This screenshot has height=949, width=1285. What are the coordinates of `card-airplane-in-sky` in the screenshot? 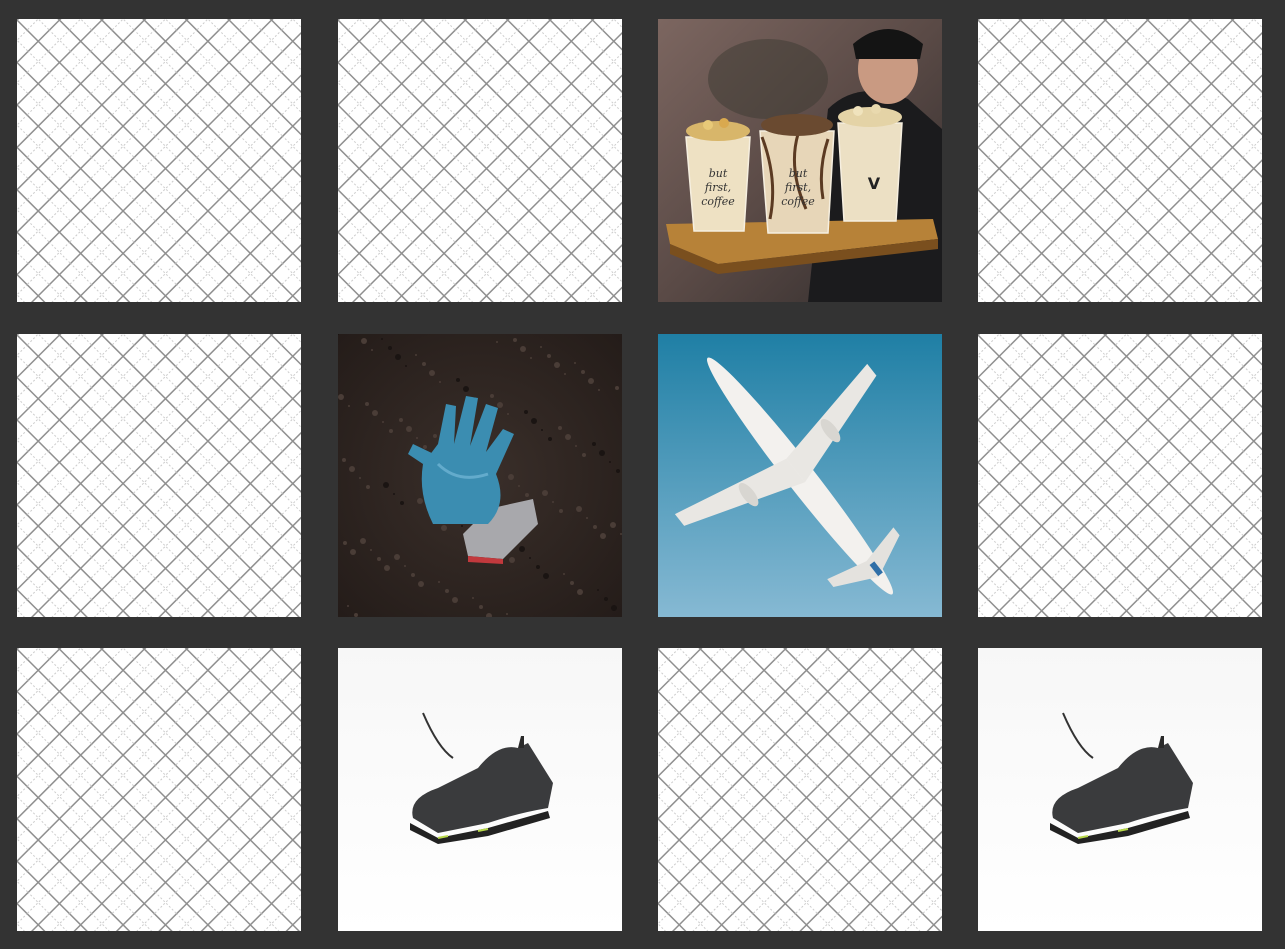 It's located at (800, 475).